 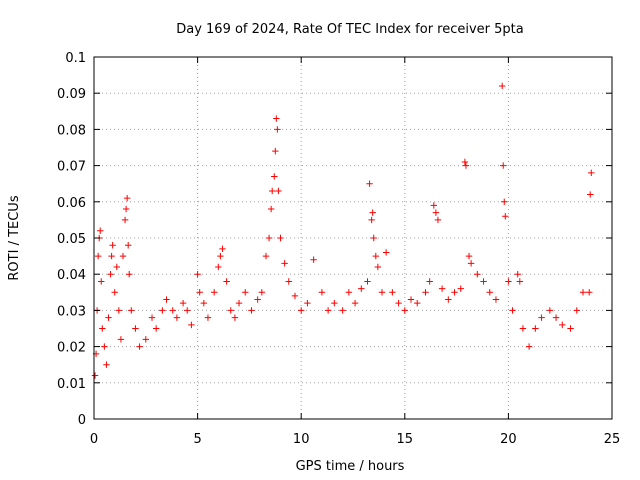 What do you see at coordinates (14, 237) in the screenshot?
I see `y-axis-label: ROTI / TECUs` at bounding box center [14, 237].